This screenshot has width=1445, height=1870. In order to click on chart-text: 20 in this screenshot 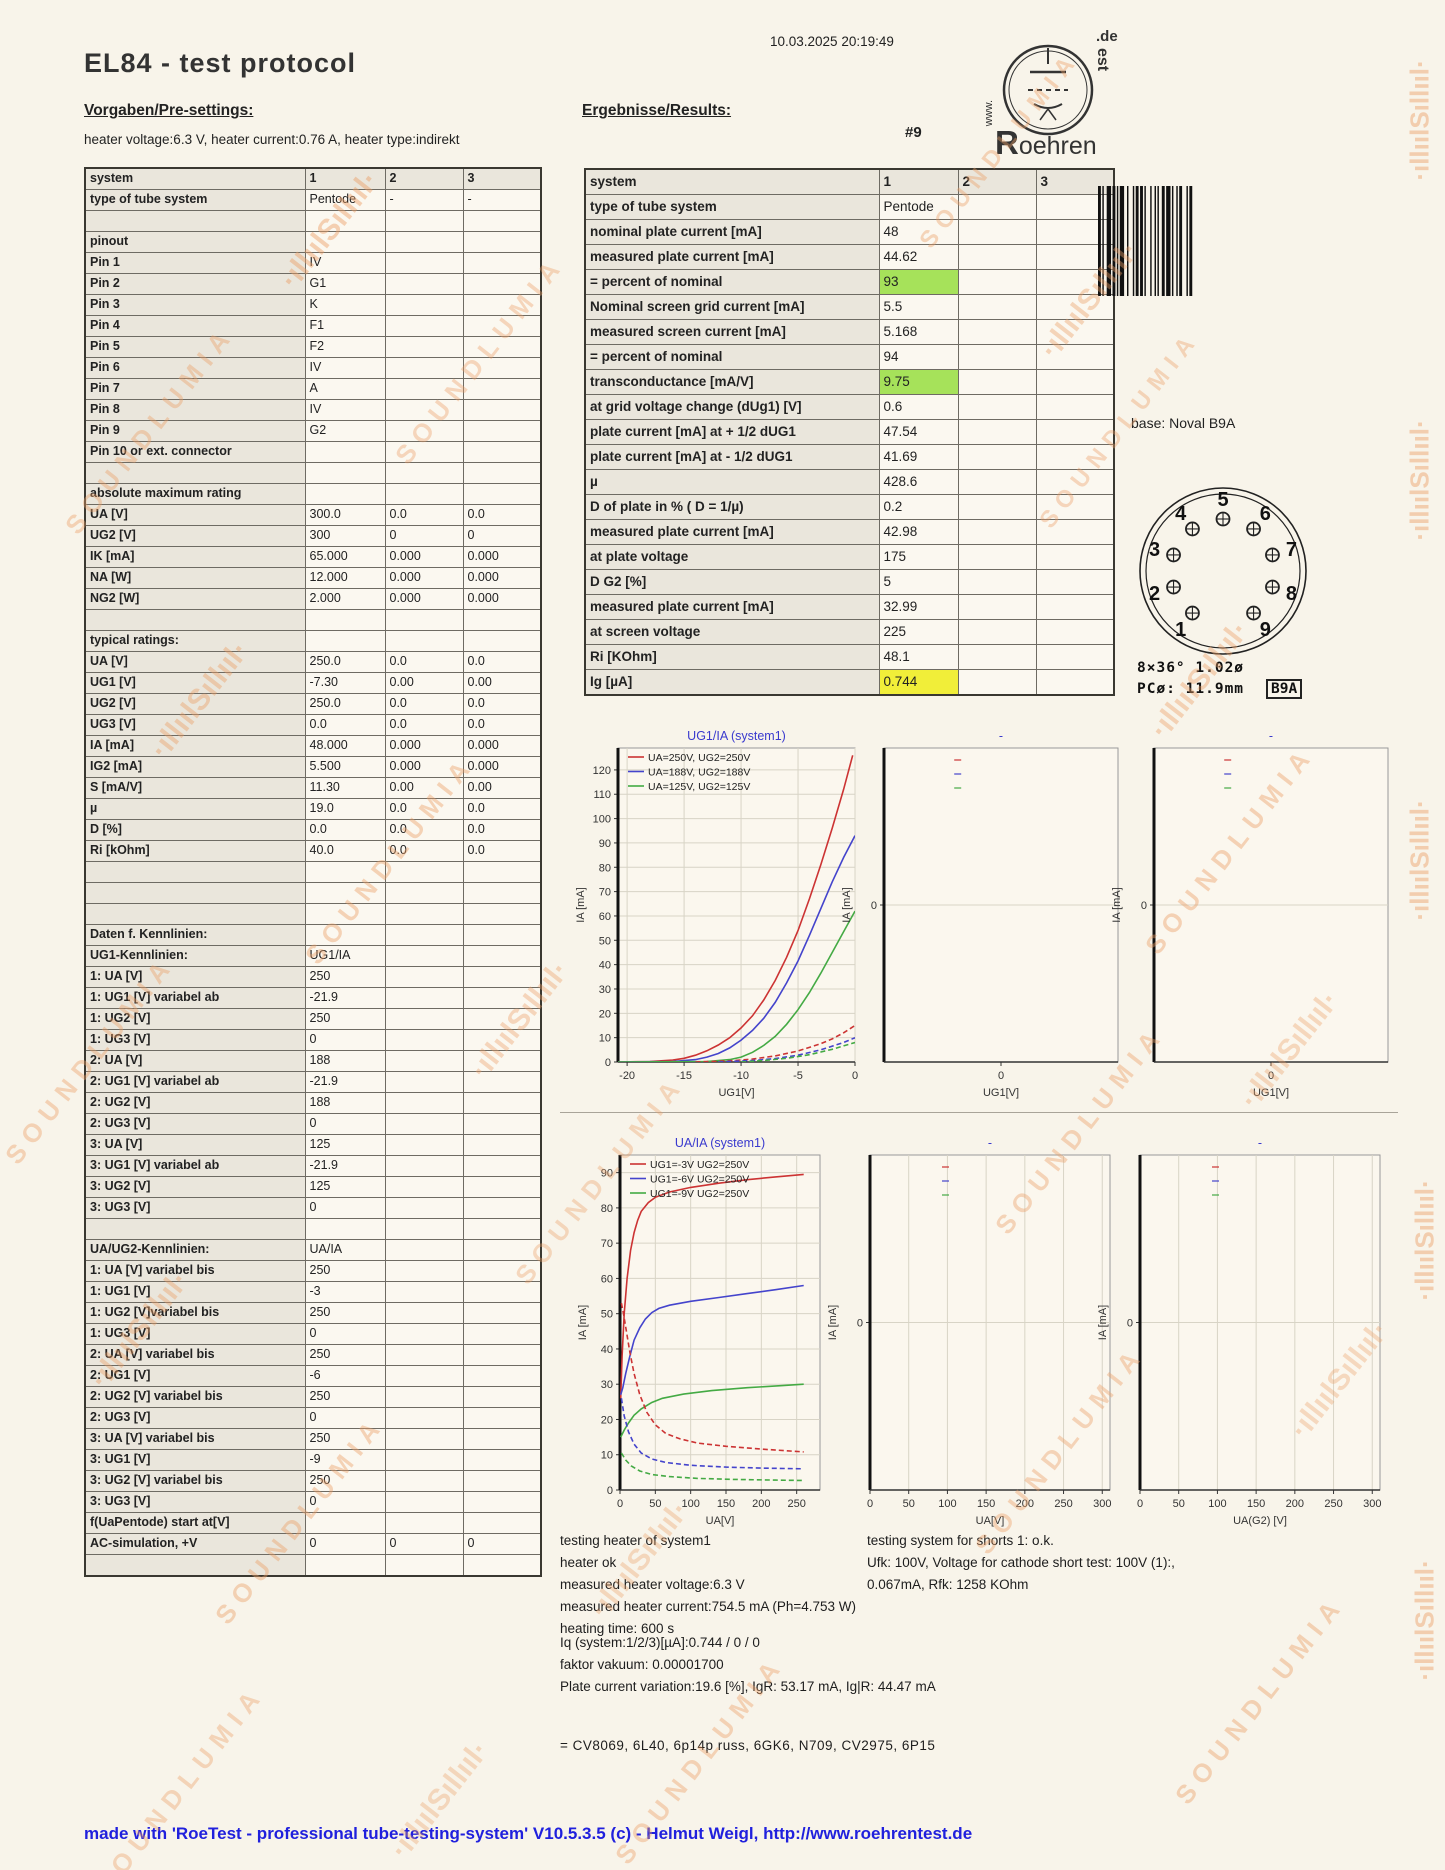, I will do `click(605, 1014)`.